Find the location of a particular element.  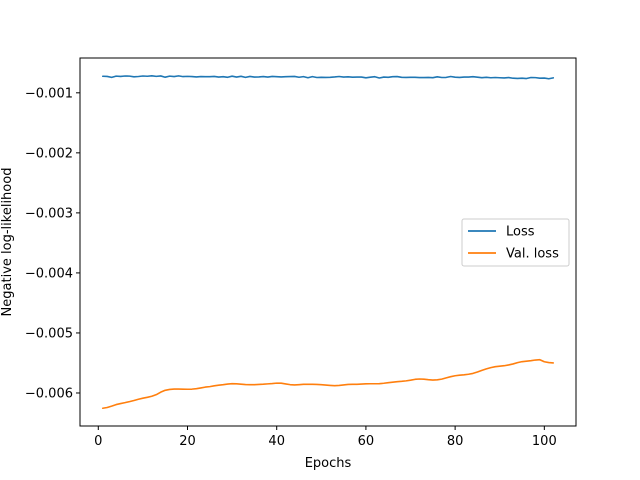

y-tick-label: −0.003 is located at coordinates (49, 213).